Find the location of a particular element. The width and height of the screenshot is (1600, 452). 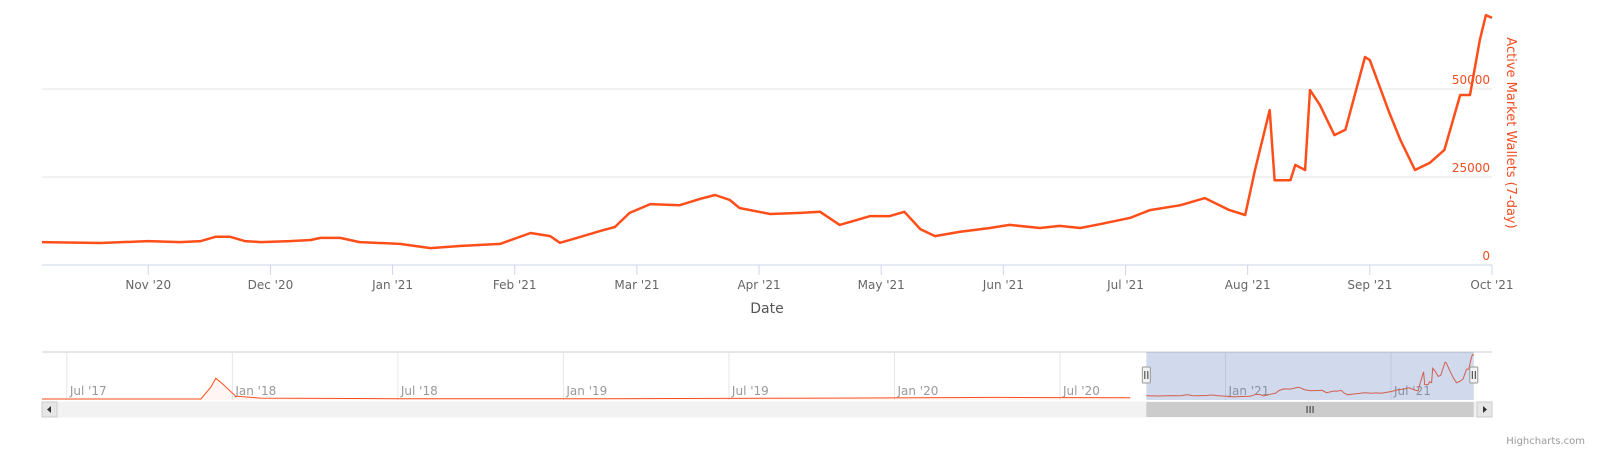

navigator-tick-label: Jul '21 is located at coordinates (1412, 391).